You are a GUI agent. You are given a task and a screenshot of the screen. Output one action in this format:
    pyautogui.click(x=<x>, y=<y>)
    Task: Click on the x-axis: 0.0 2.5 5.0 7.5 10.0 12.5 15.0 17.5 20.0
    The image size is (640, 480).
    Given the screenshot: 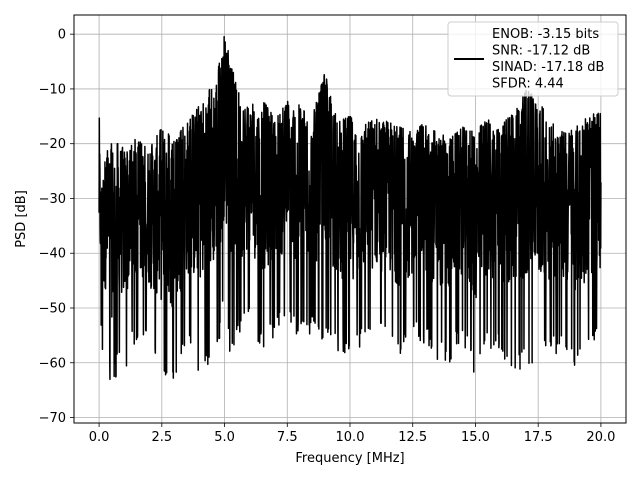 What is the action you would take?
    pyautogui.click(x=352, y=434)
    